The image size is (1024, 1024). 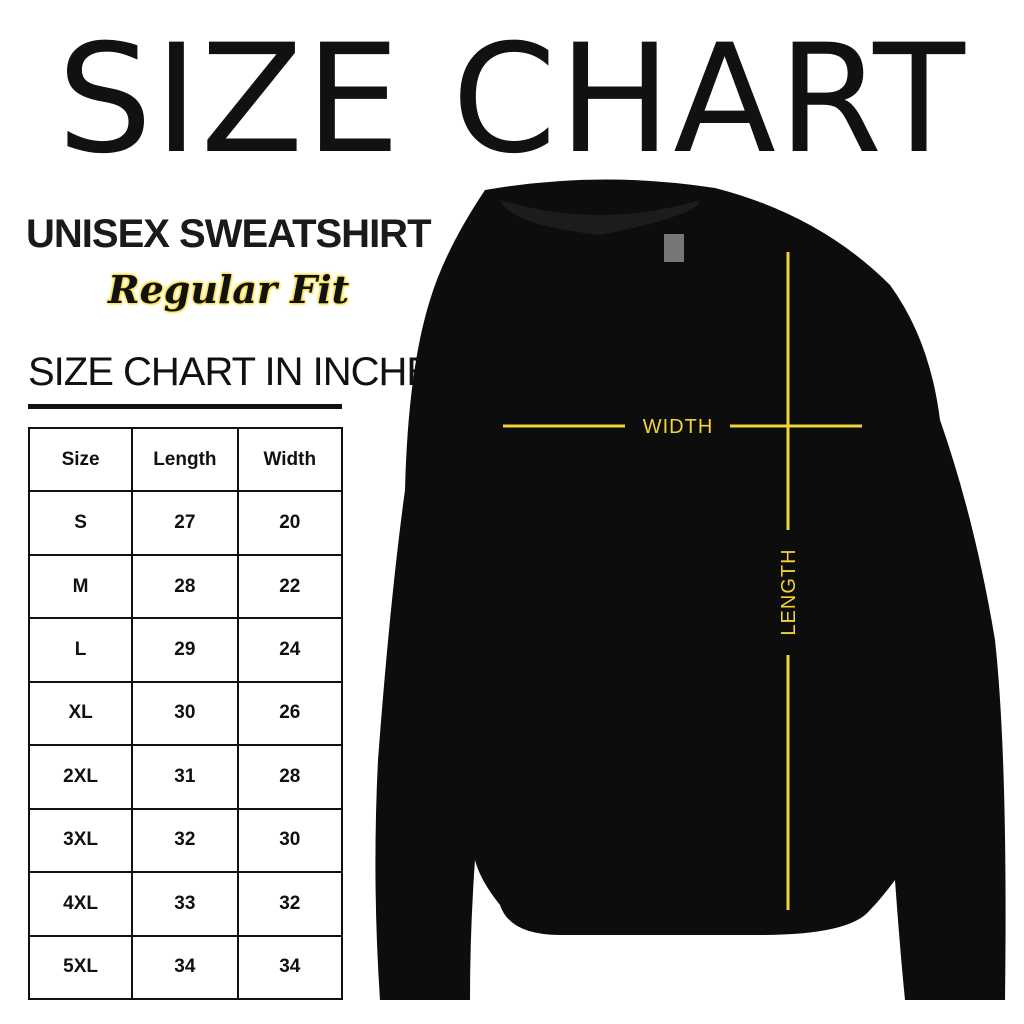 I want to click on table-row: 3XL 32 30, so click(x=185, y=840).